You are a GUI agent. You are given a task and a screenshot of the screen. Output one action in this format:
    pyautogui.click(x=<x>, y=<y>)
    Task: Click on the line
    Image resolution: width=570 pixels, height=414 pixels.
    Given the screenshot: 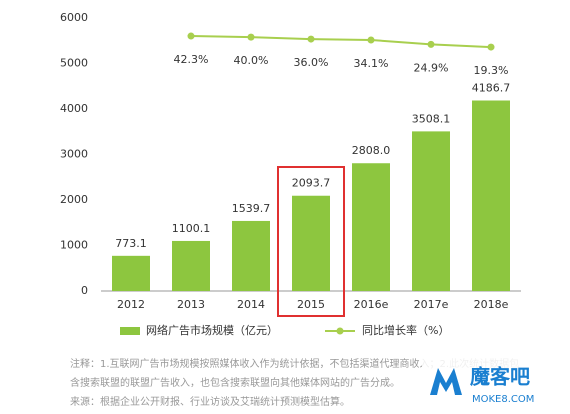 What is the action you would take?
    pyautogui.click(x=341, y=42)
    